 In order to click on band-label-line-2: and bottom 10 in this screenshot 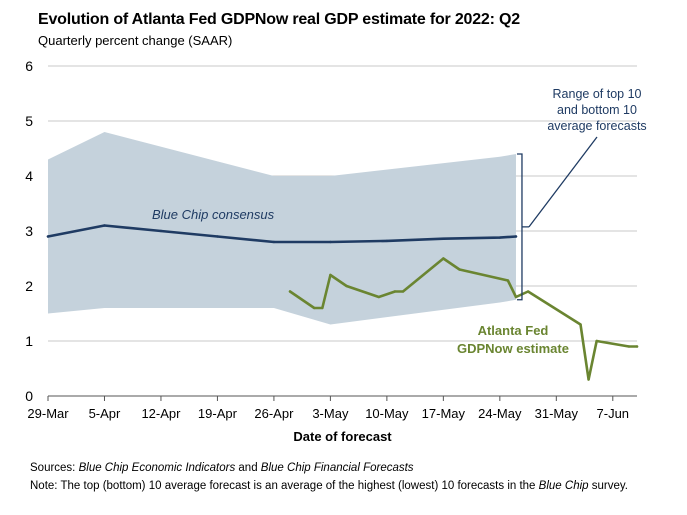, I will do `click(597, 110)`.